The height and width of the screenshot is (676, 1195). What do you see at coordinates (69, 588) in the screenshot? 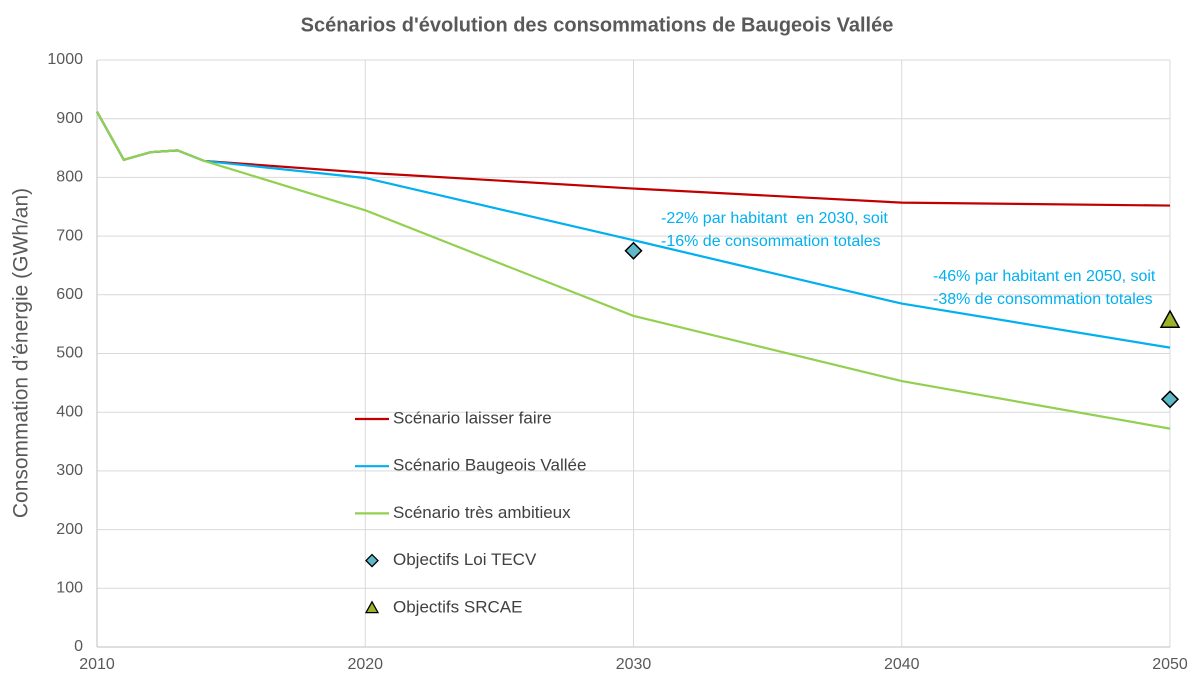
I see `y-tick-label: 100` at bounding box center [69, 588].